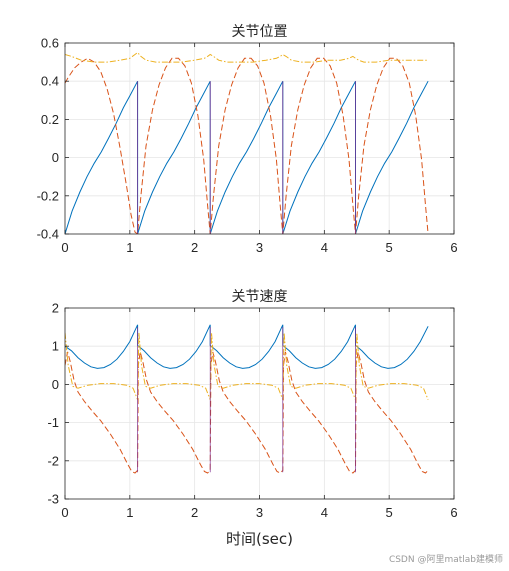 This screenshot has height=571, width=509. What do you see at coordinates (55, 308) in the screenshot?
I see `y-tick-label: 2` at bounding box center [55, 308].